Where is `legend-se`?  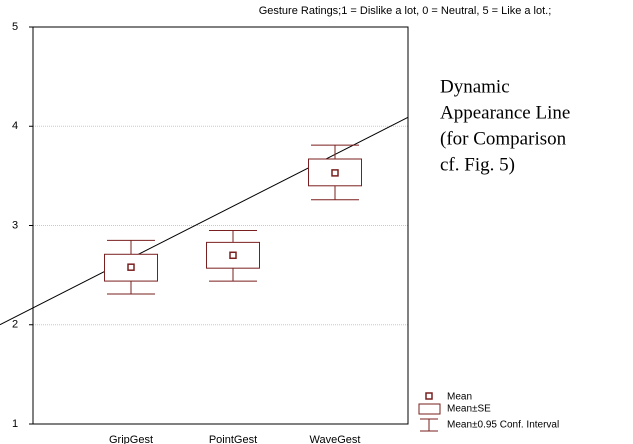 legend-se is located at coordinates (429, 409).